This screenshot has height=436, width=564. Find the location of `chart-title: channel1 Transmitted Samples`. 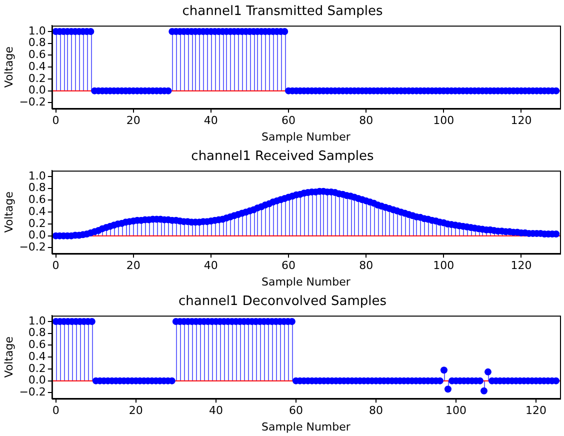

chart-title: channel1 Transmitted Samples is located at coordinates (283, 12).